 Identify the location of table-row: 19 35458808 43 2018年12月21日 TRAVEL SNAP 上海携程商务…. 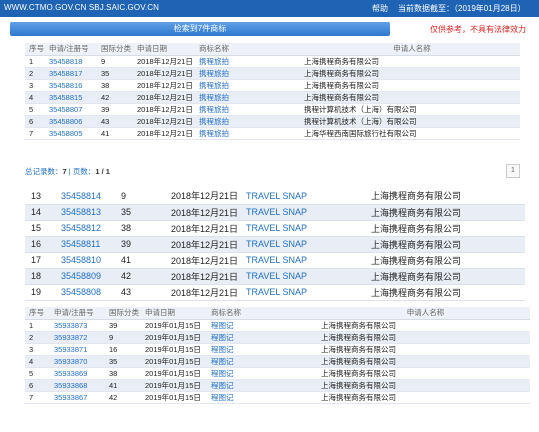
(275, 292).